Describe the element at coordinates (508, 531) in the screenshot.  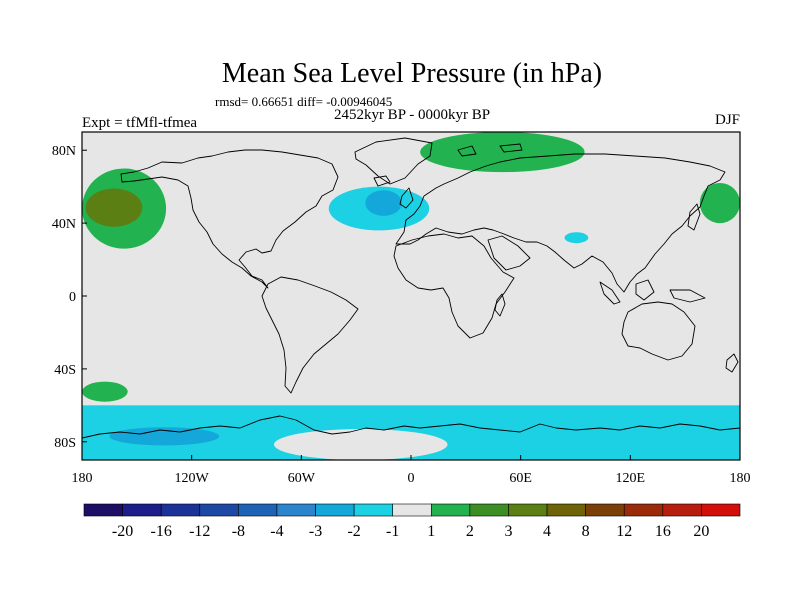
I see `colorbar-level-label: 3` at that location.